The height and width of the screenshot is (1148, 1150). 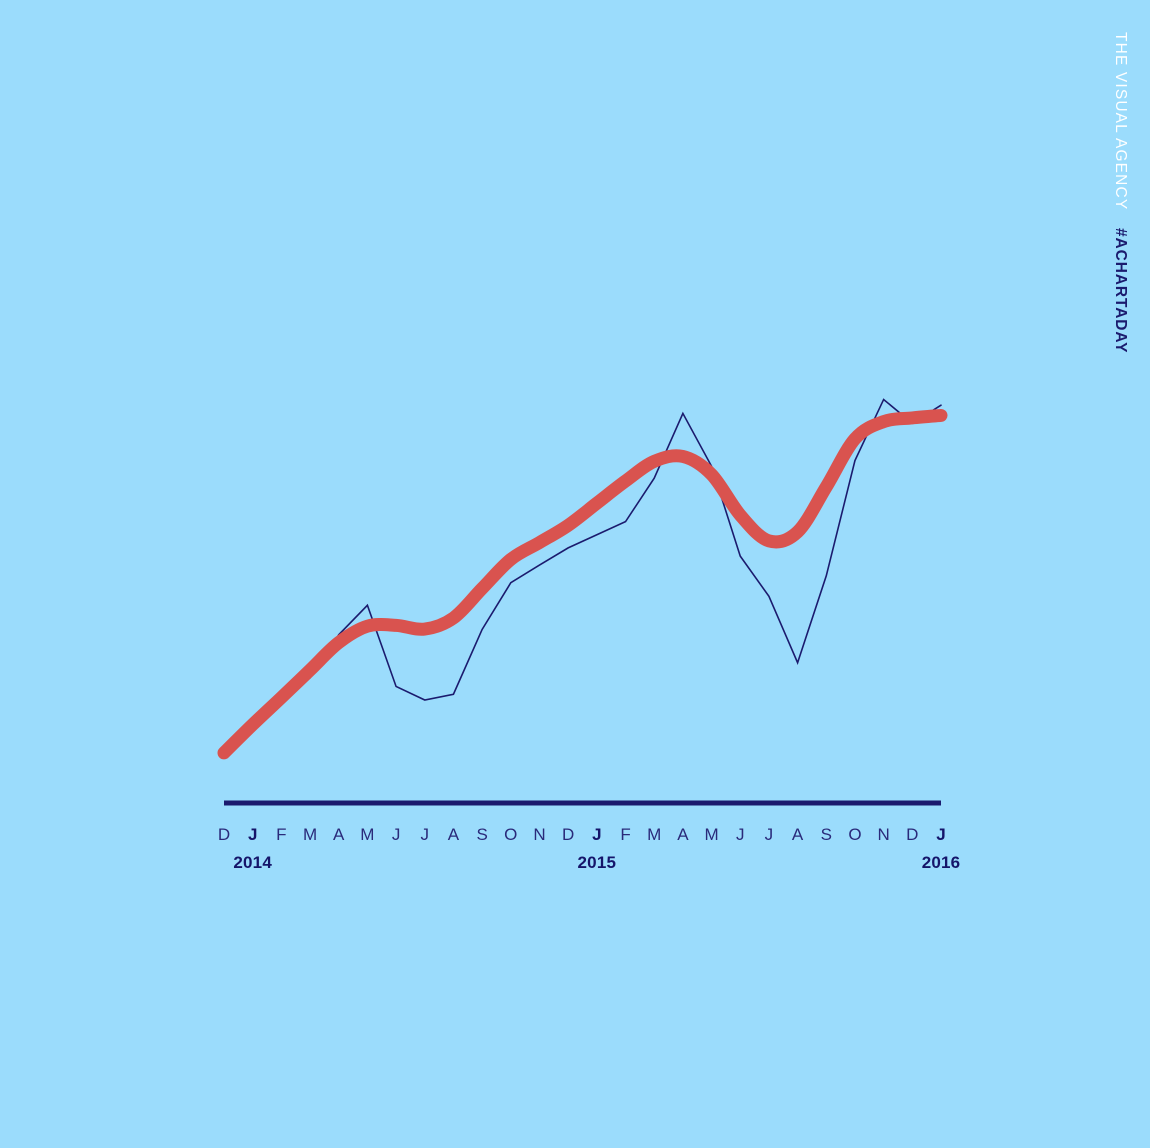 I want to click on x-axis-year-label: 2015, so click(x=597, y=862).